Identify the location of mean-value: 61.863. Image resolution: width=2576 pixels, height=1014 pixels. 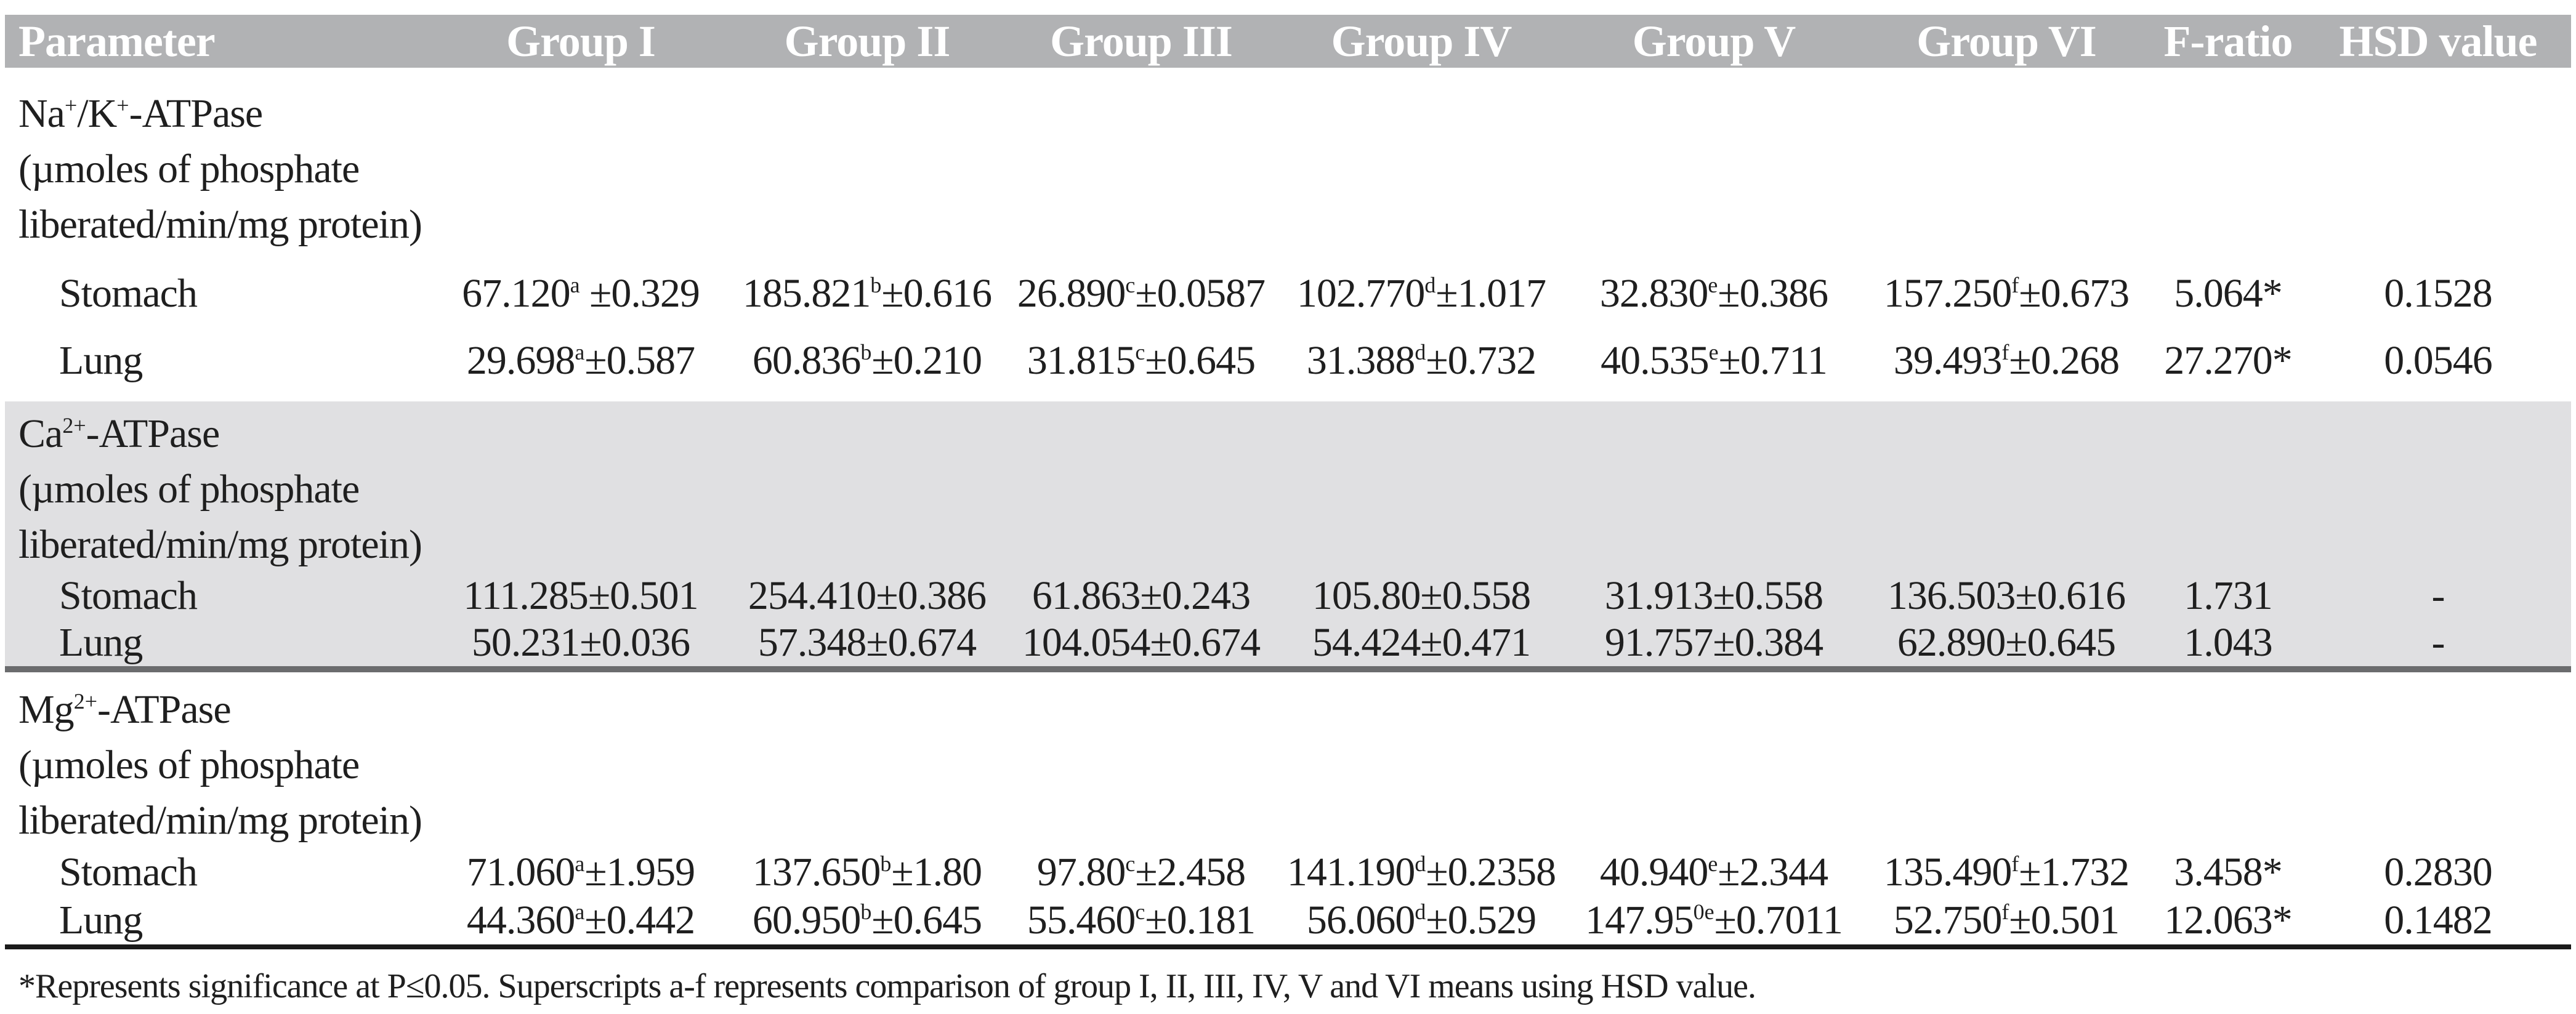
(1086, 595).